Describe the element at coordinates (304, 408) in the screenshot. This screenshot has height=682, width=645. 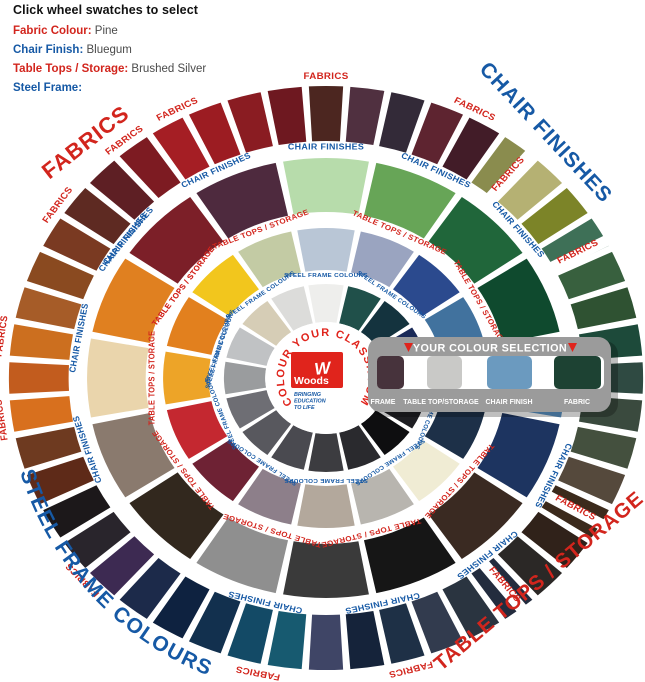
I see `tagline-line: TO LIFE` at that location.